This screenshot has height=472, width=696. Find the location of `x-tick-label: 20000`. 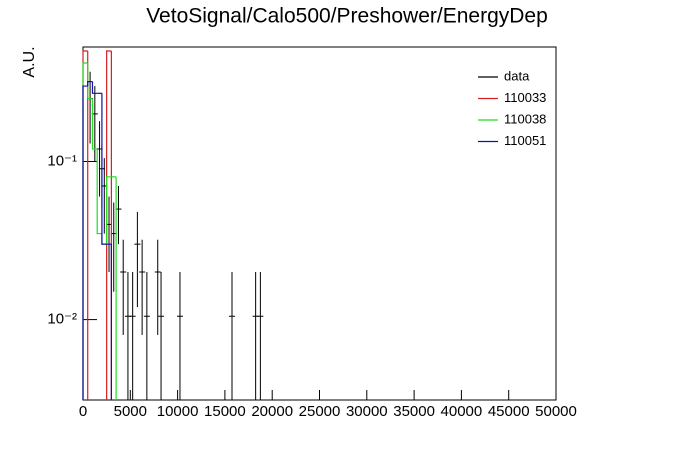

x-tick-label: 20000 is located at coordinates (272, 411).